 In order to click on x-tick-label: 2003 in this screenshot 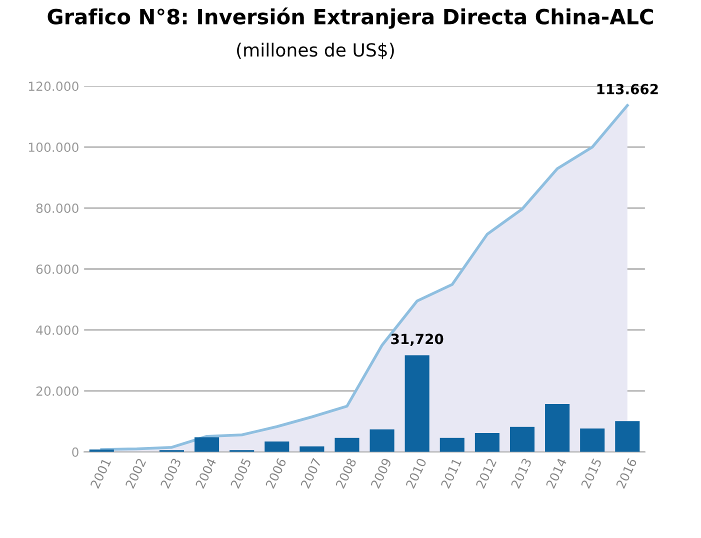, I will do `click(171, 473)`.